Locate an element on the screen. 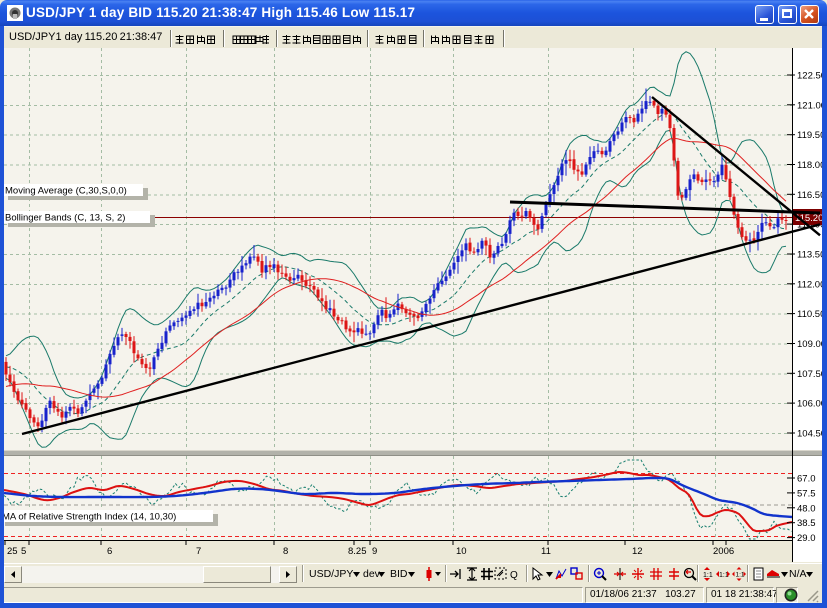 The width and height of the screenshot is (827, 608). svg-text: 119.50 is located at coordinates (809, 135).